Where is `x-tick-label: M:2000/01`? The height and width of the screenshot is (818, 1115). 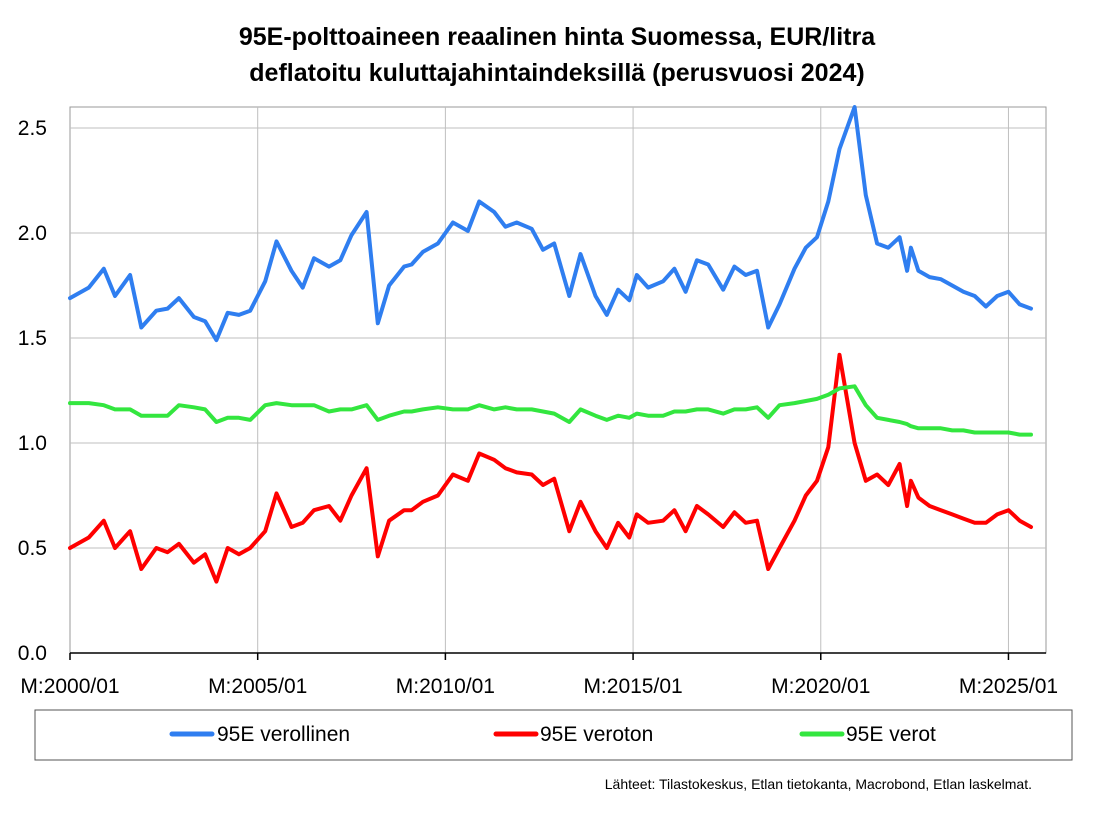 x-tick-label: M:2000/01 is located at coordinates (69, 686).